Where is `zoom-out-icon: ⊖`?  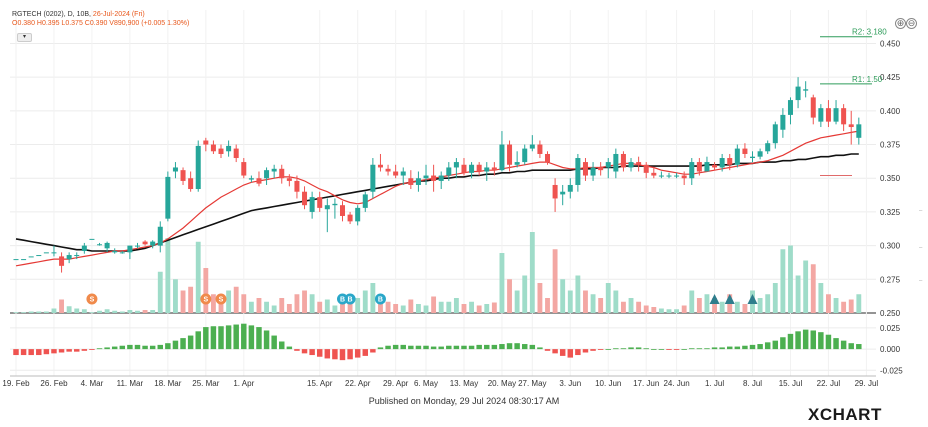 zoom-out-icon: ⊖ is located at coordinates (911, 23).